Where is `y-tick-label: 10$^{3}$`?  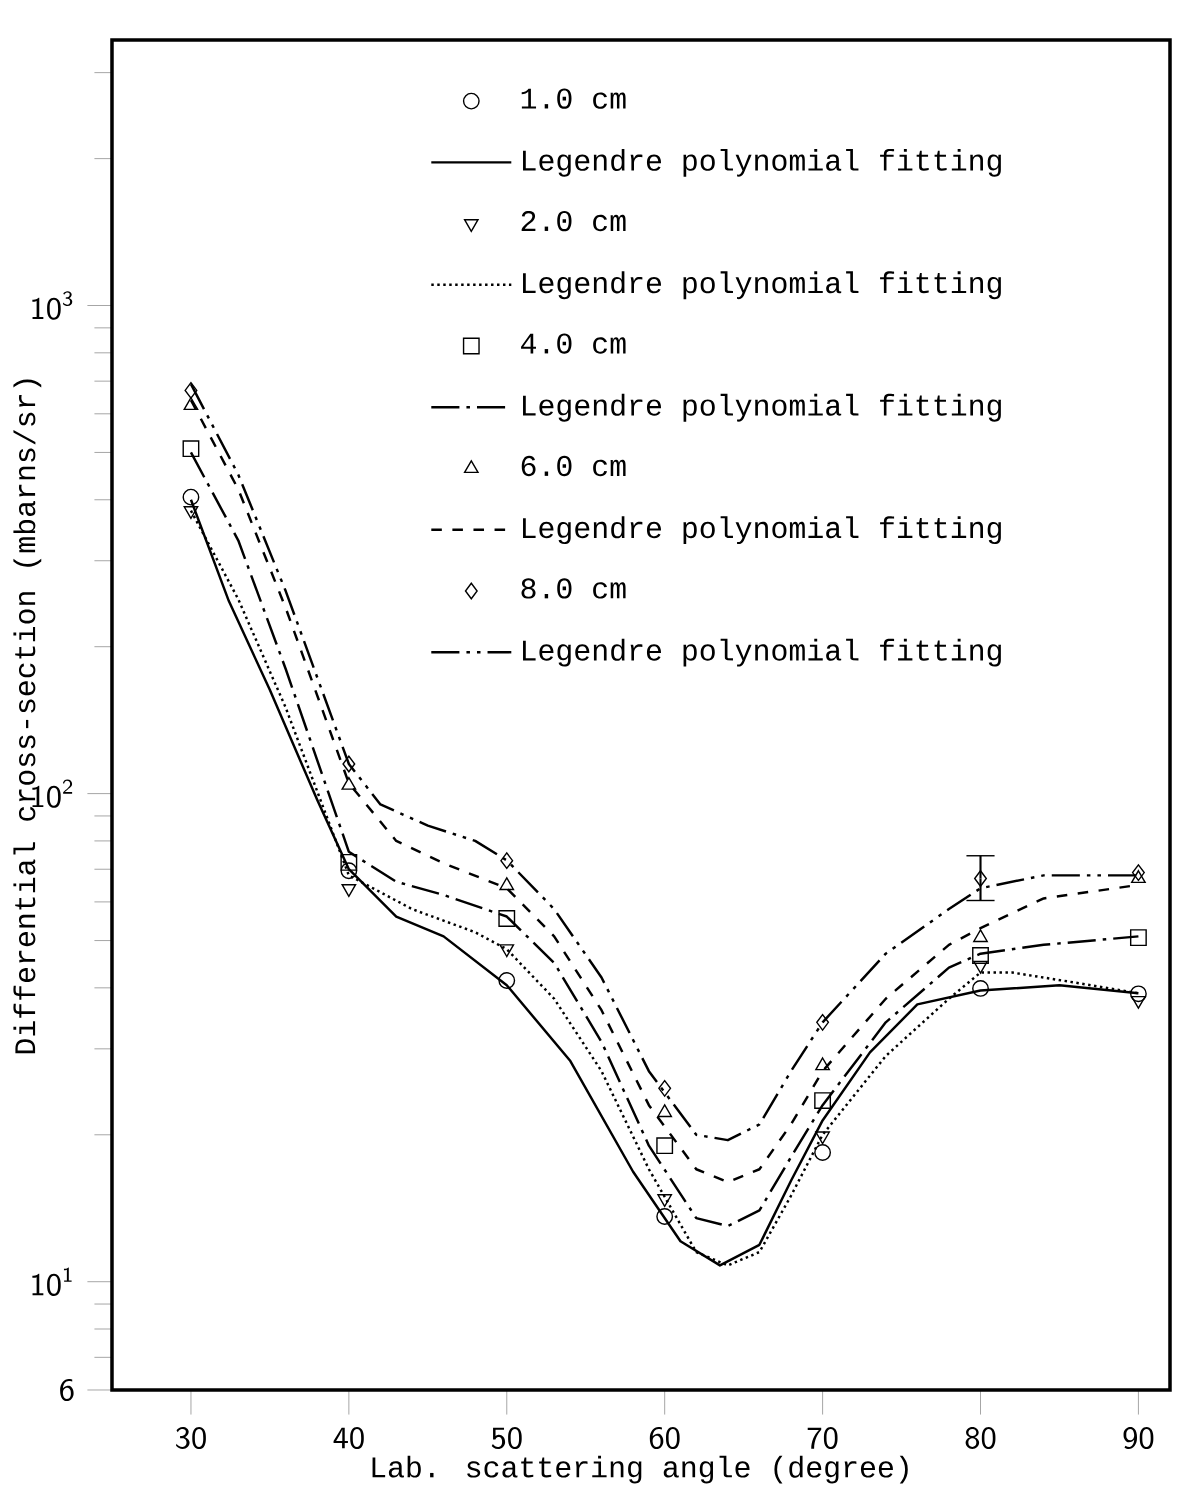 y-tick-label: 10$^{3}$ is located at coordinates (52, 305).